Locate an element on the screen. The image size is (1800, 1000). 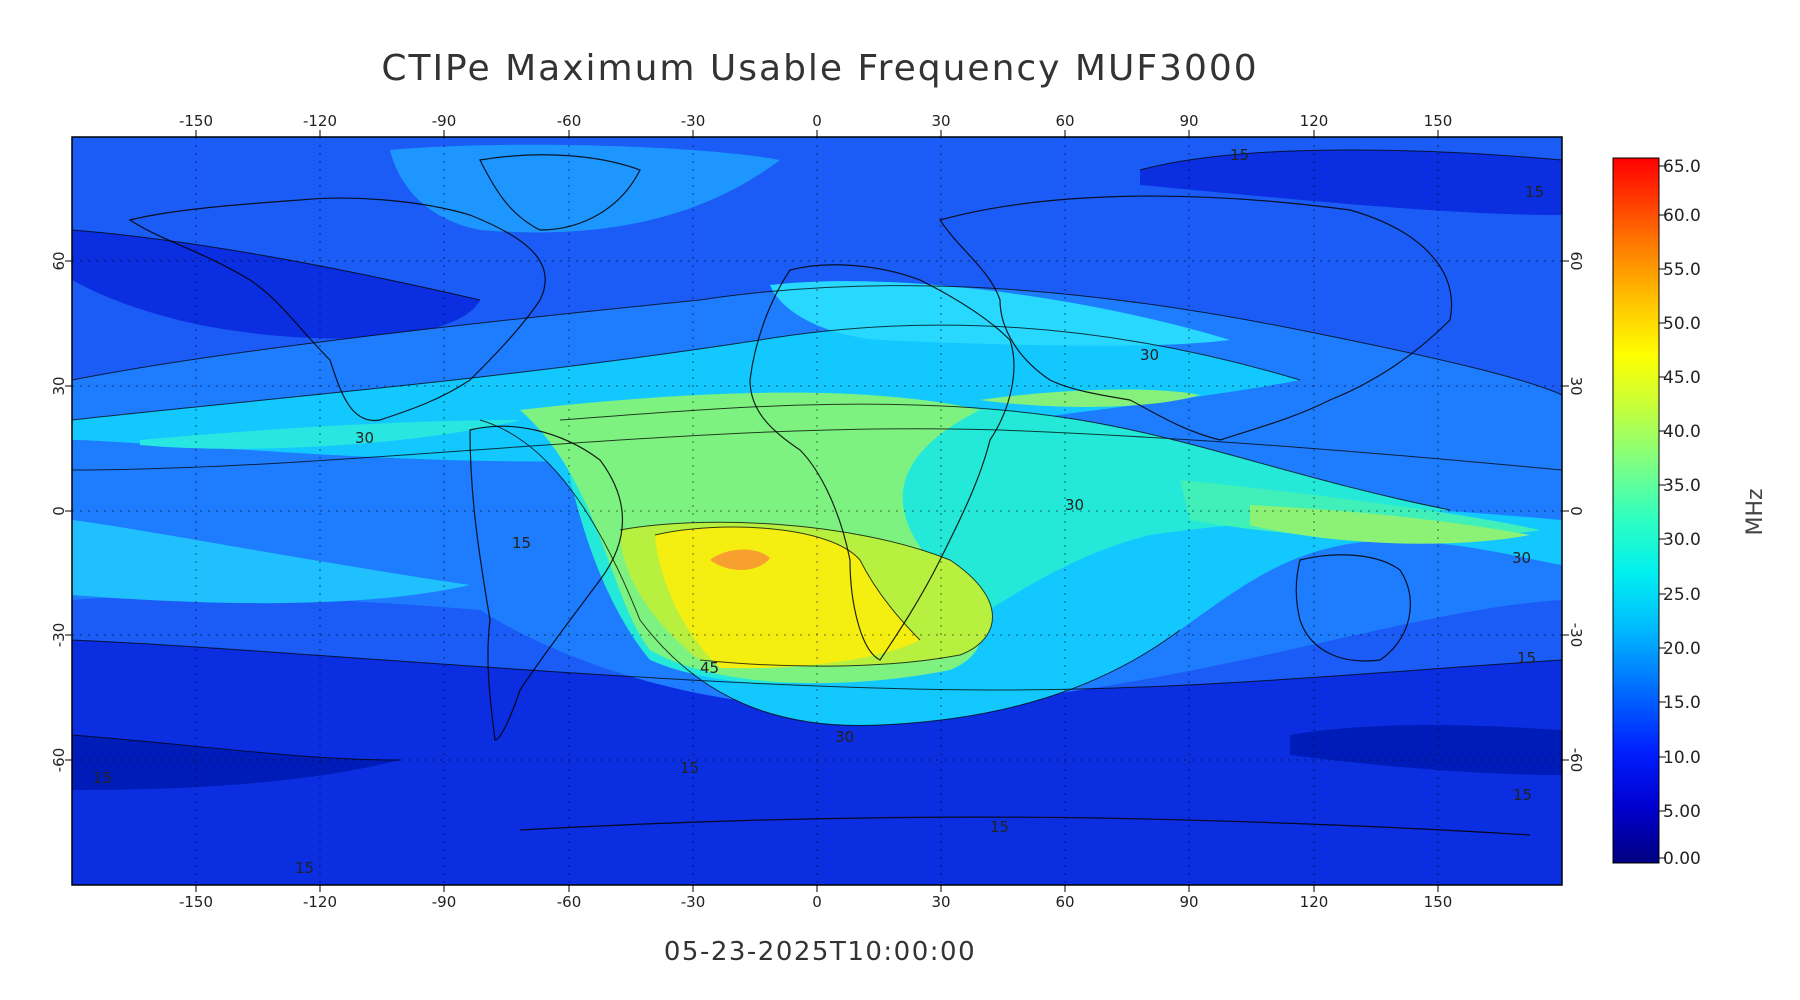
australia-outline is located at coordinates (1353, 608).